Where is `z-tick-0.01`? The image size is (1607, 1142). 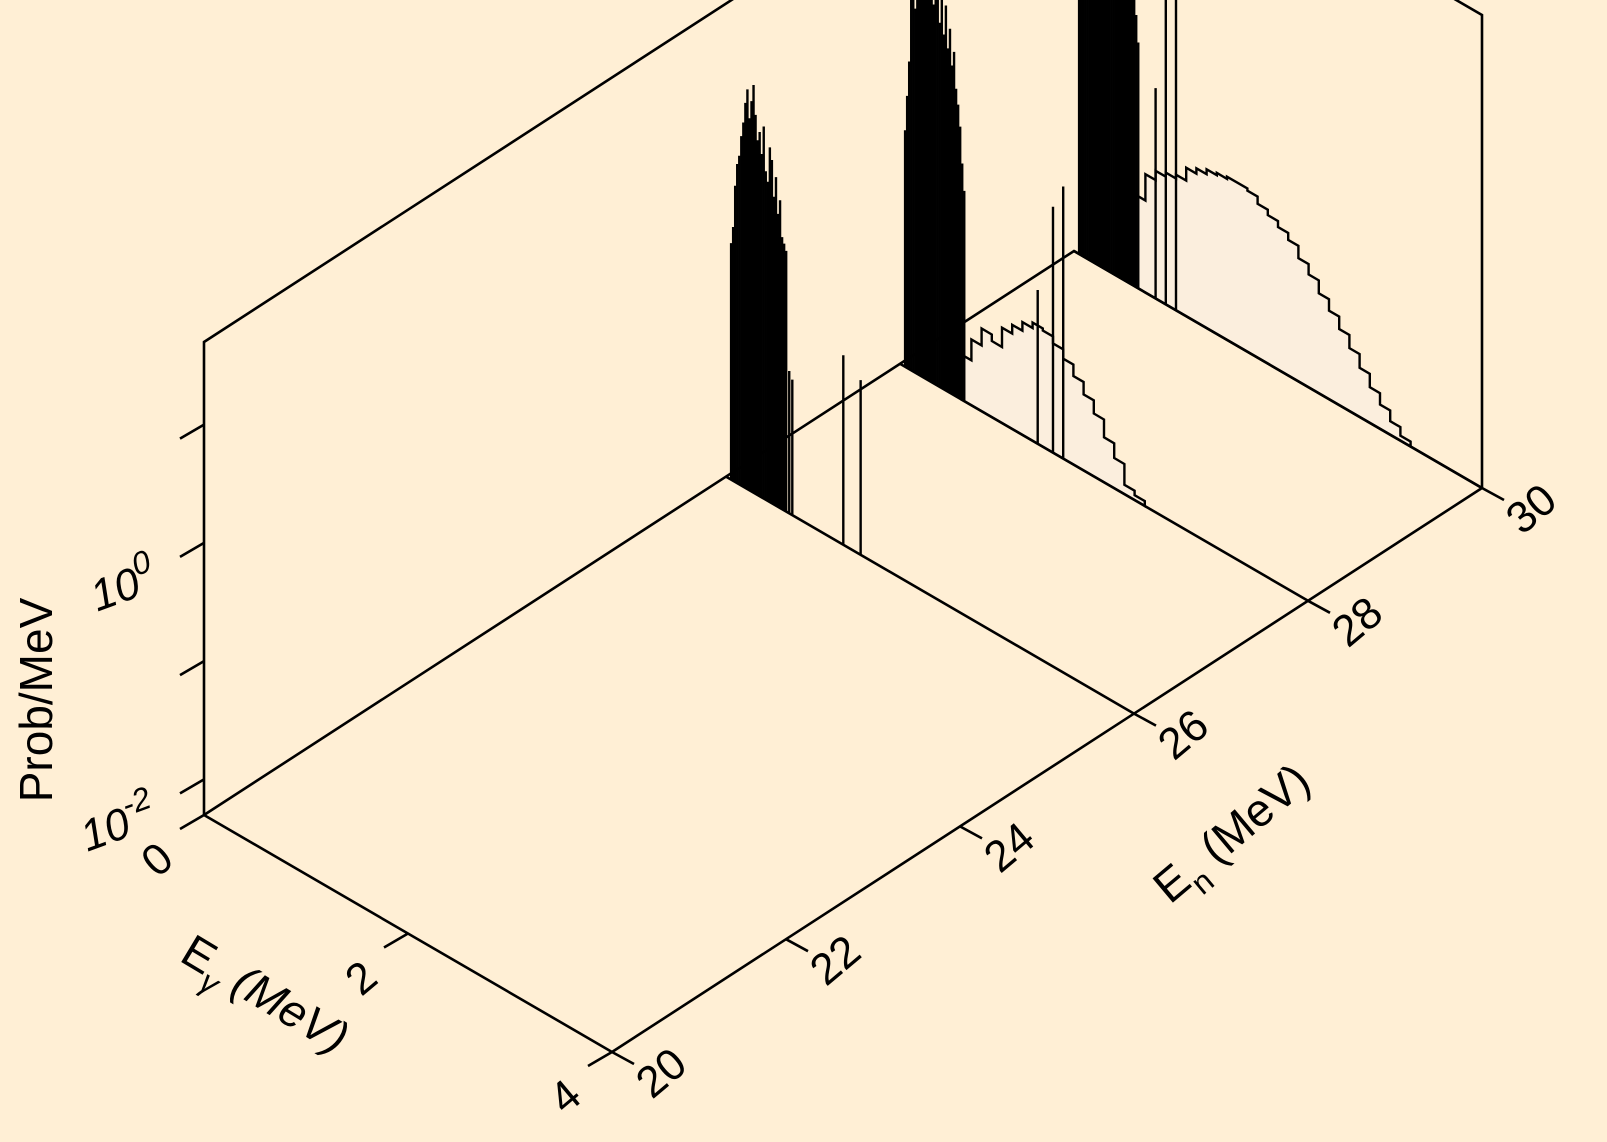
z-tick-0.01 is located at coordinates (192, 786).